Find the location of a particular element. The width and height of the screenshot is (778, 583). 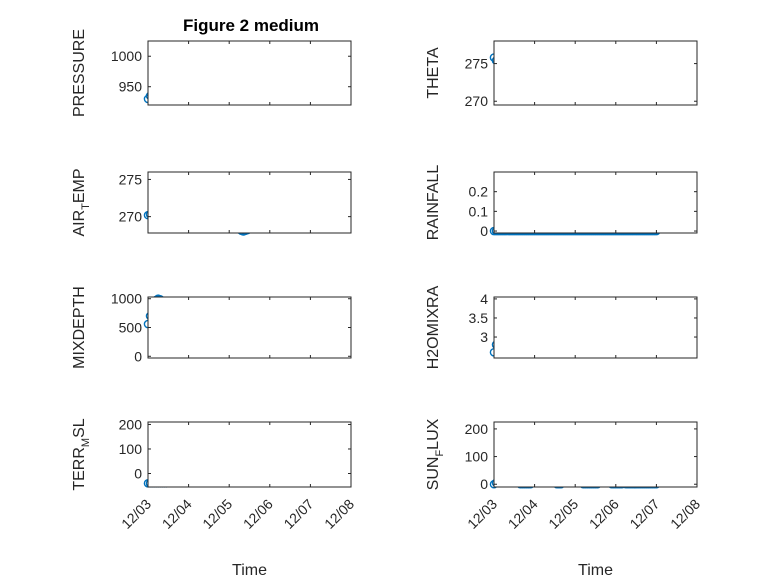

y-axis-label: MIXDEPTH is located at coordinates (79, 327).